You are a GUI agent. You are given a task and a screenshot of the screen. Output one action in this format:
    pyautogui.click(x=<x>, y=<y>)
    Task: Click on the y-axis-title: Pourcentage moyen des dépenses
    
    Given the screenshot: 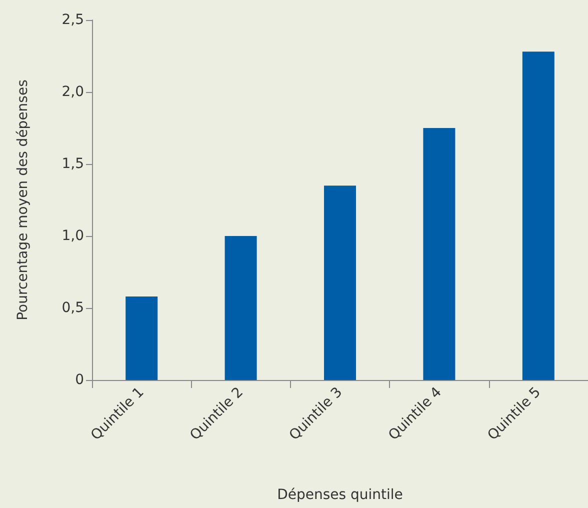 What is the action you would take?
    pyautogui.click(x=23, y=200)
    